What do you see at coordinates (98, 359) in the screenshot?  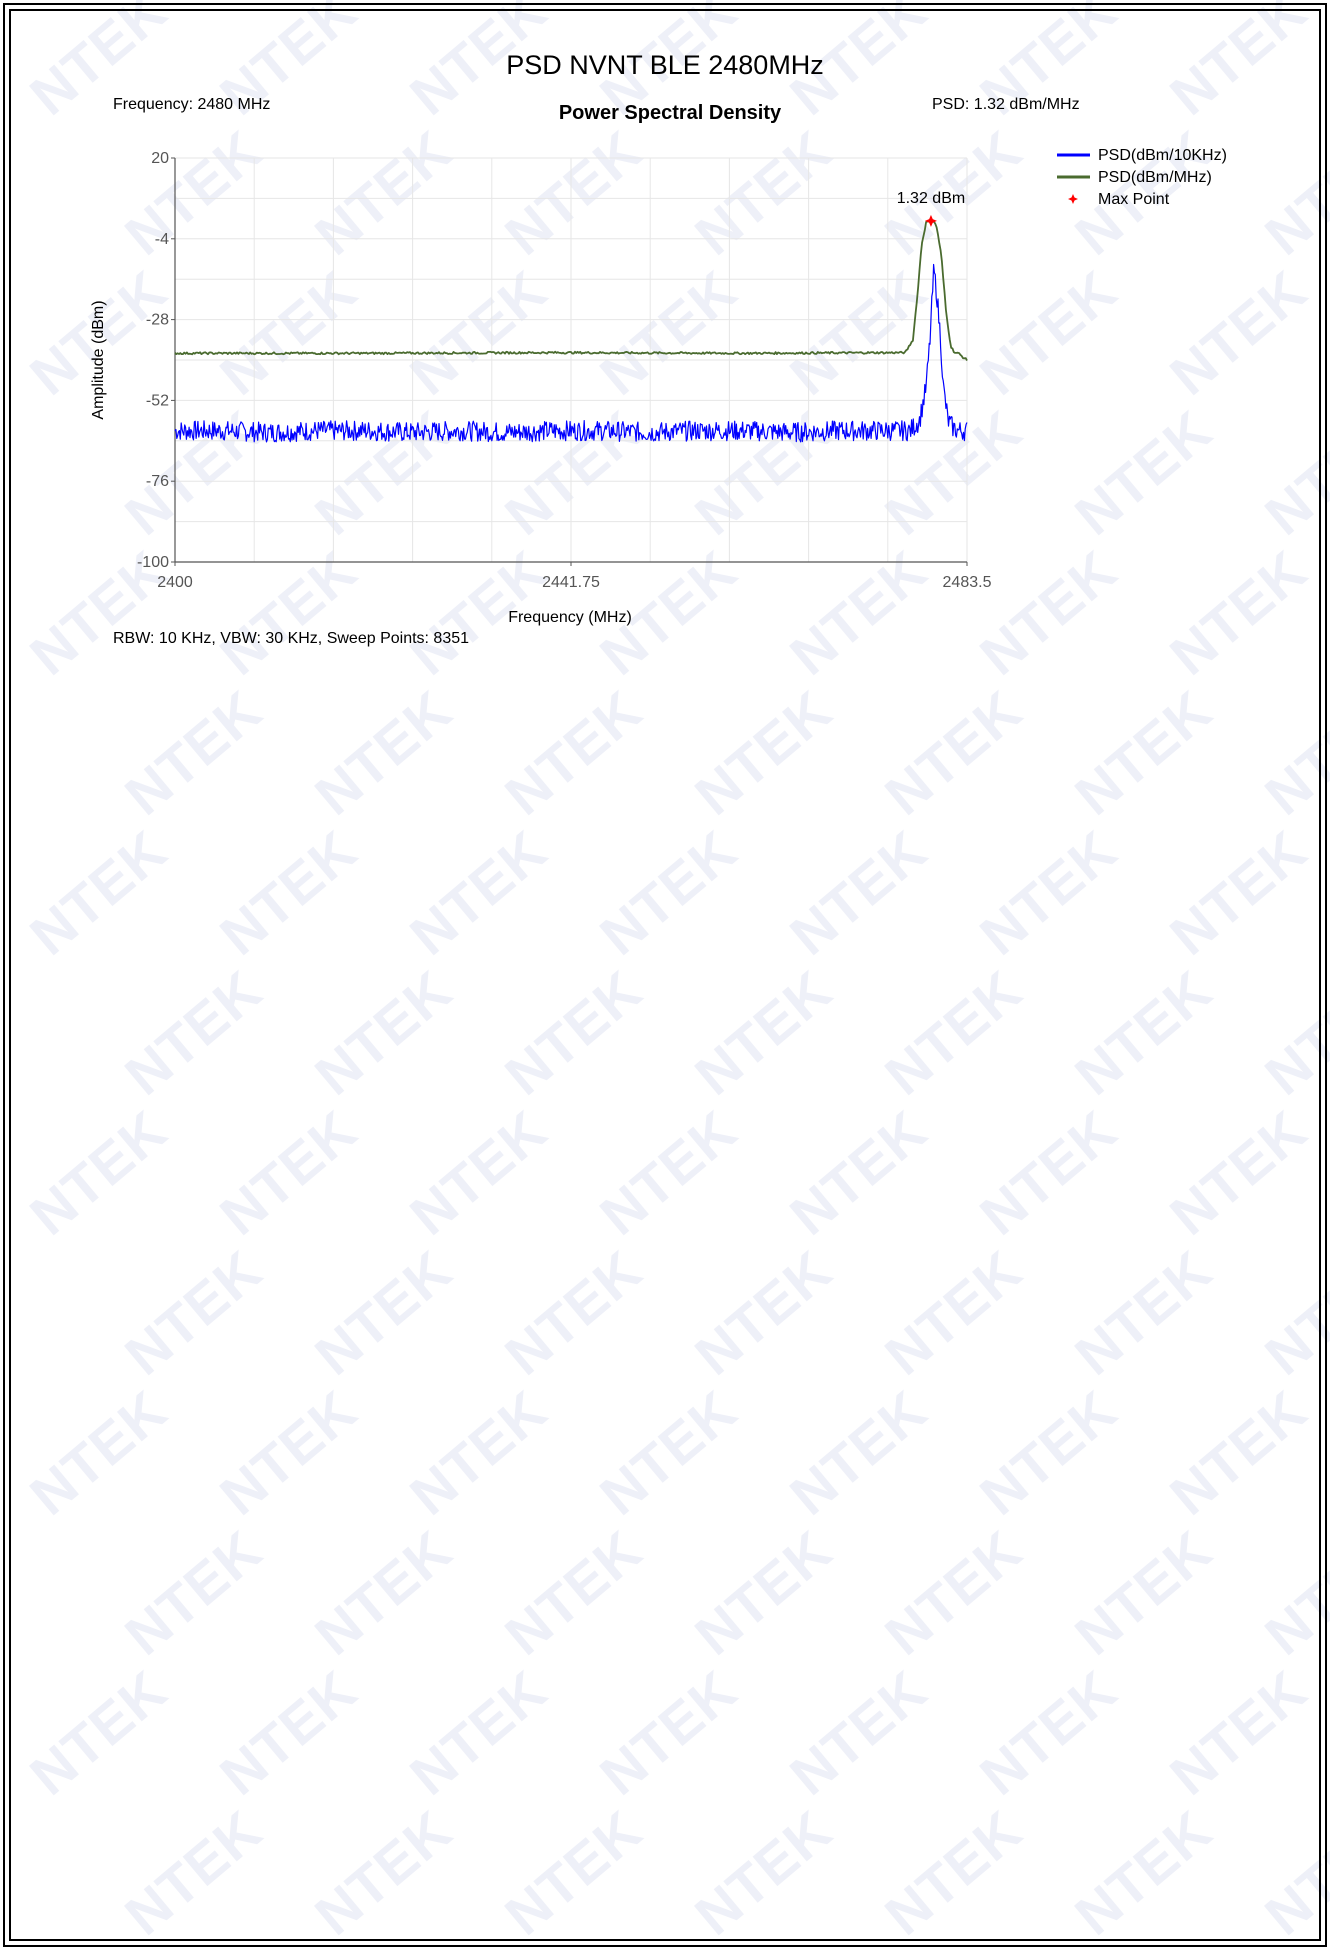 I see `y-axis-label: Amplitude (dBm)` at bounding box center [98, 359].